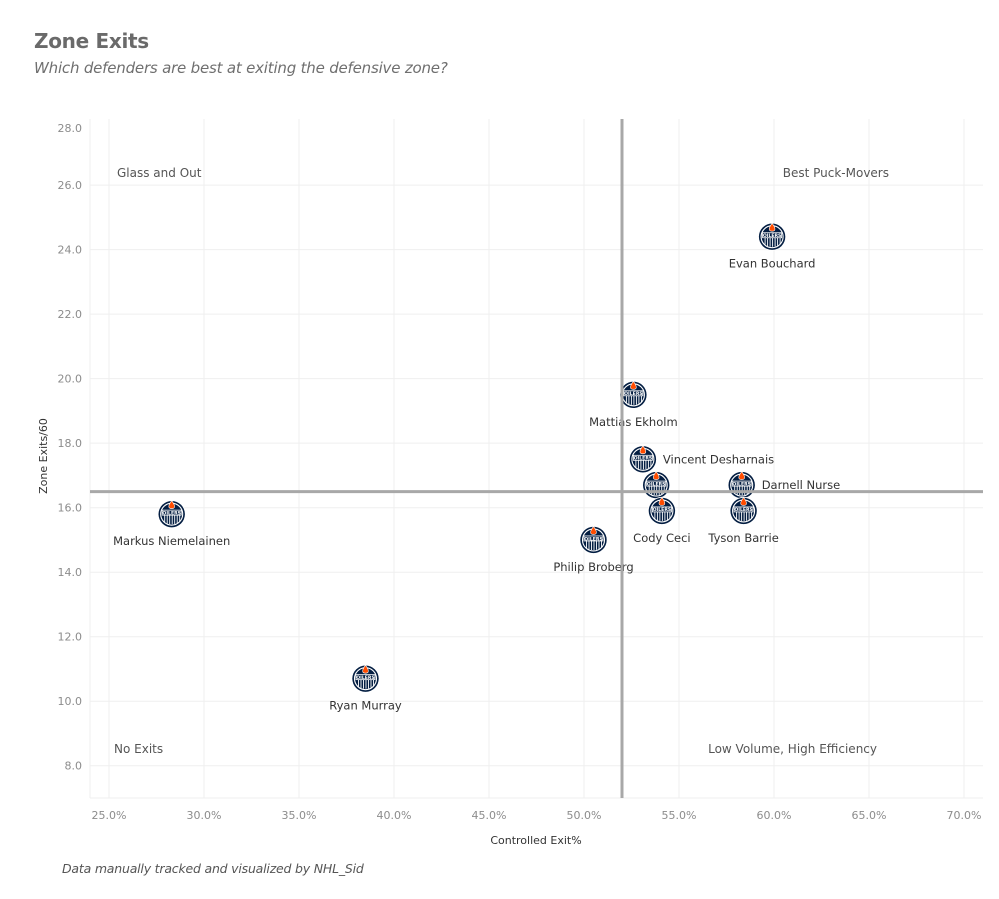  What do you see at coordinates (394, 815) in the screenshot?
I see `x-tick-label: 40.0%` at bounding box center [394, 815].